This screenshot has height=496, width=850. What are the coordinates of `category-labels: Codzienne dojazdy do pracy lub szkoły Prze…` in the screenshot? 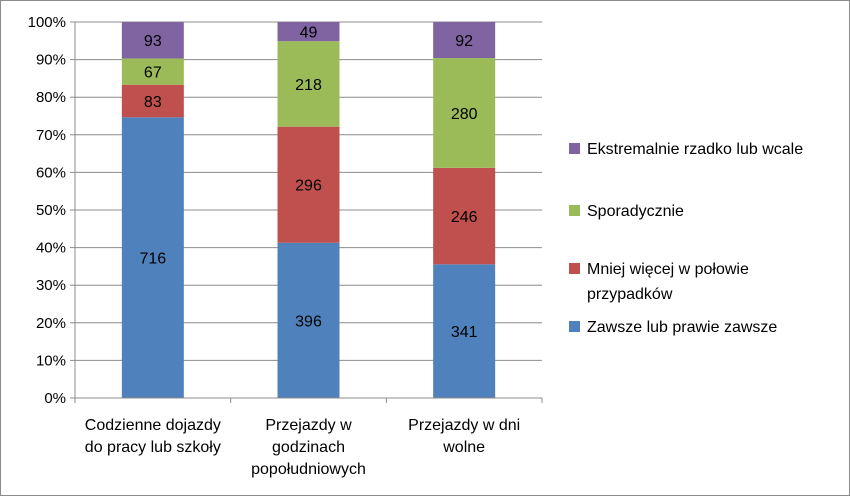 It's located at (302, 447).